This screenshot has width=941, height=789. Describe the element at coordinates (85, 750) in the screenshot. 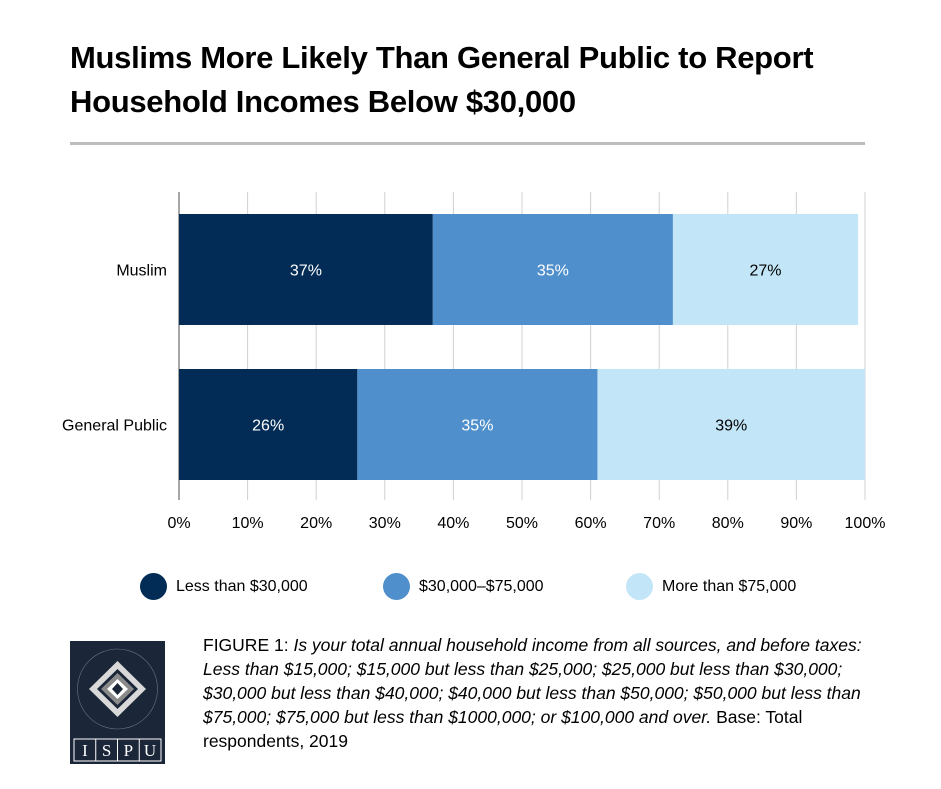

I see `svg-text: I` at that location.